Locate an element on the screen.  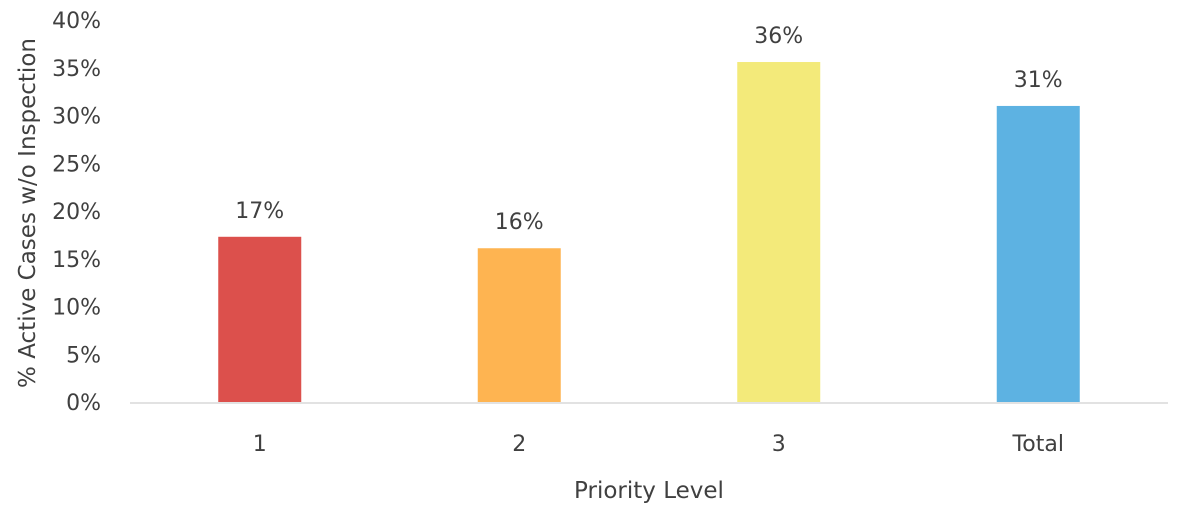
y-axis-ticks: 0% 5% 10% 15% 20% 25% 30% 35% 40% is located at coordinates (76, 212).